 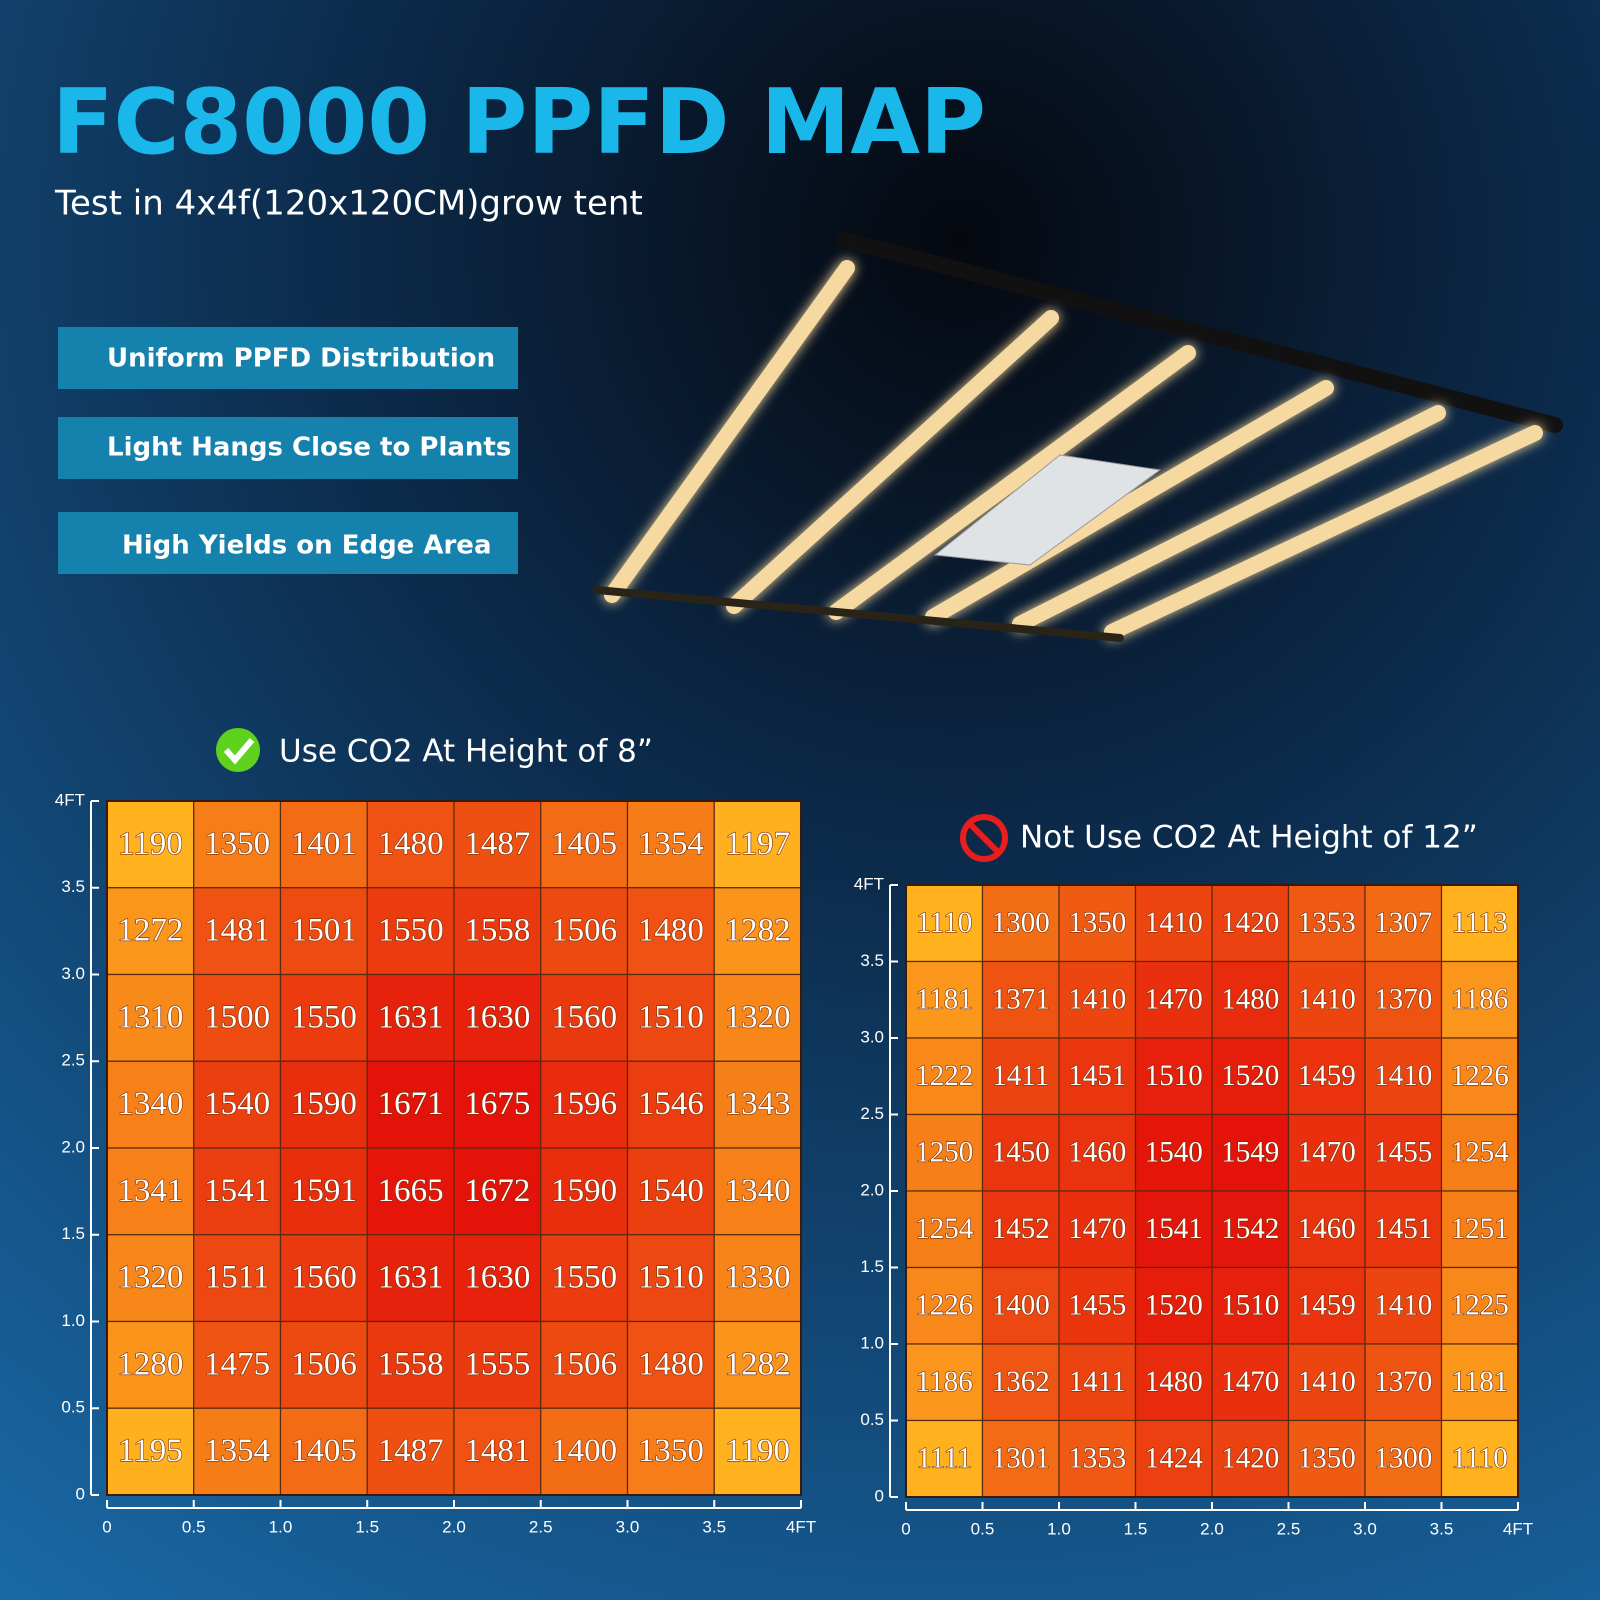 What do you see at coordinates (324, 844) in the screenshot?
I see `cell-value: 1401` at bounding box center [324, 844].